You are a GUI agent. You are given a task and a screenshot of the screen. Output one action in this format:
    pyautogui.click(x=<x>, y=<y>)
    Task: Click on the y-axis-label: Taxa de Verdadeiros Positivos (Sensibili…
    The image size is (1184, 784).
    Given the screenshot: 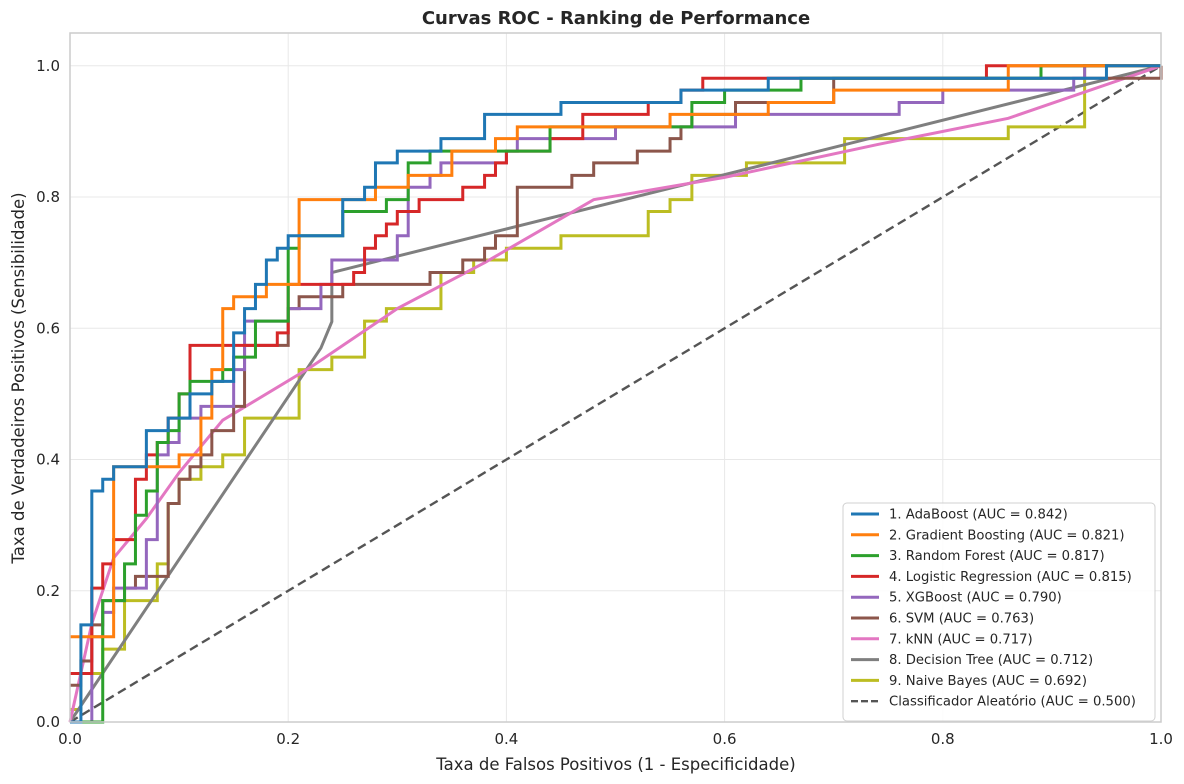 What is the action you would take?
    pyautogui.click(x=18, y=378)
    